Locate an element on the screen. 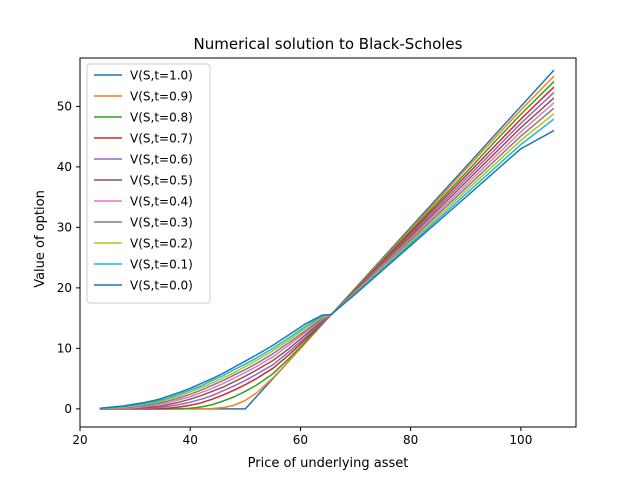  x-tick-label-2: 60 is located at coordinates (300, 440).